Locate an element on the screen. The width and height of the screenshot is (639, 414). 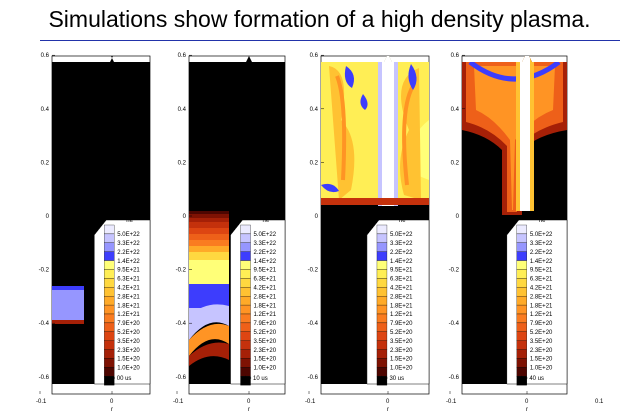
axis-core is located at coordinates (525, 133).